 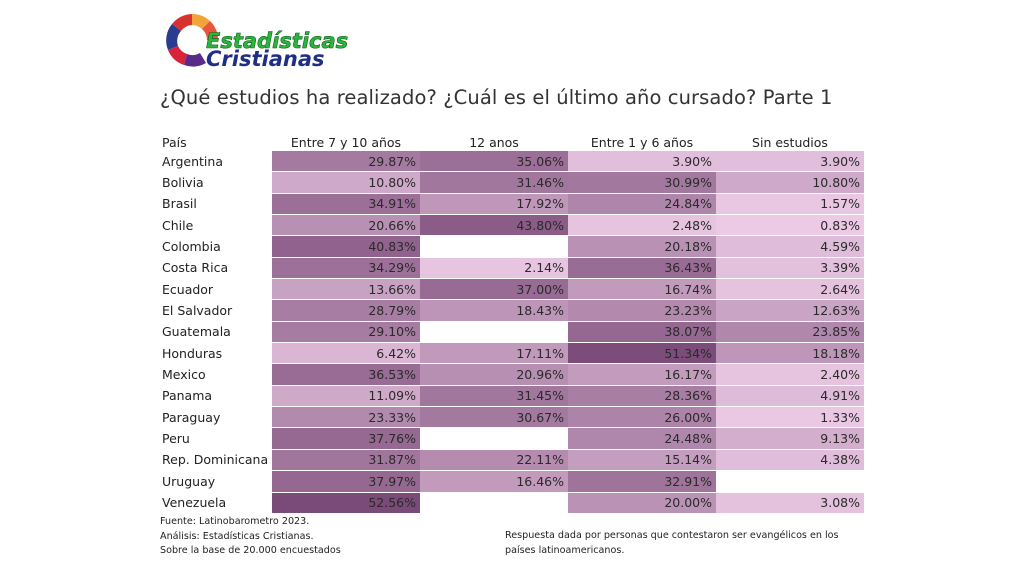 I want to click on table-row: Rep. Dominicana 31.87% 22.11% 15.14% 4.38%, so click(x=512, y=460).